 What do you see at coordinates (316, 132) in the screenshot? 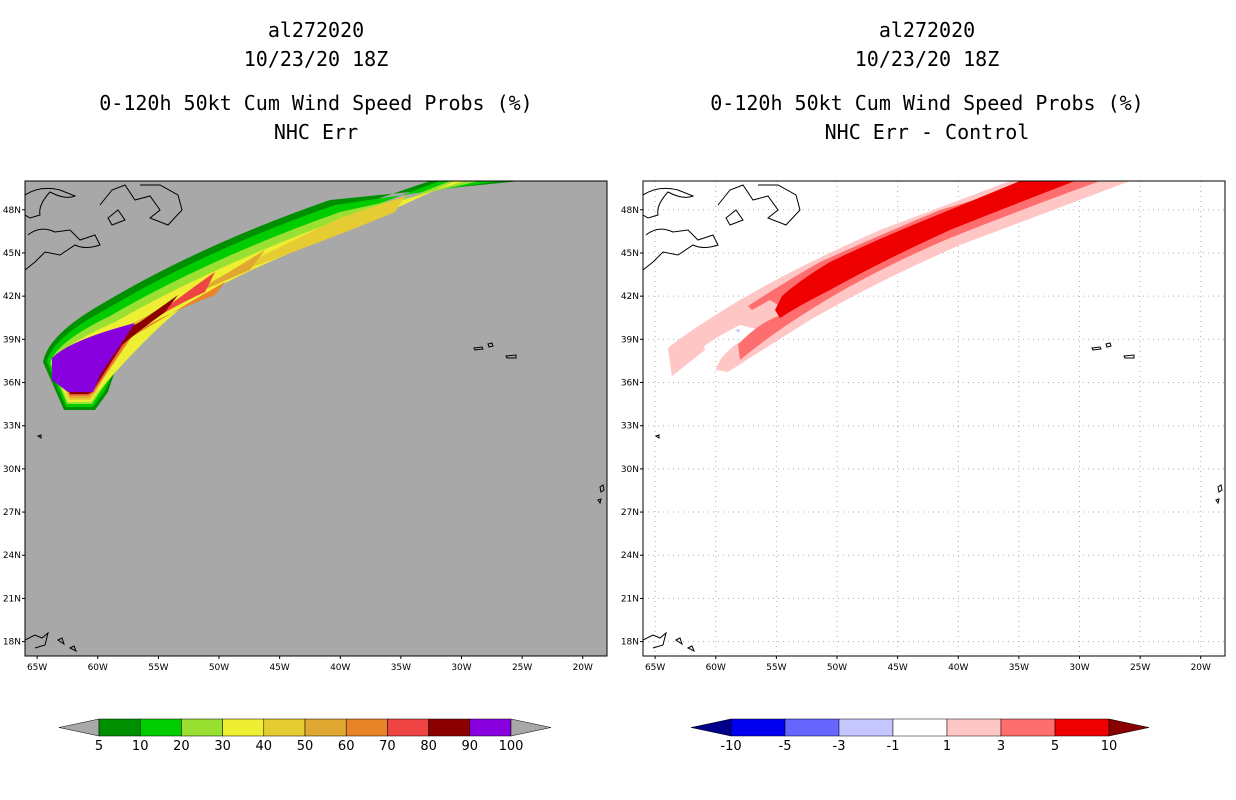
I see `left-subtitle: NHC Err` at bounding box center [316, 132].